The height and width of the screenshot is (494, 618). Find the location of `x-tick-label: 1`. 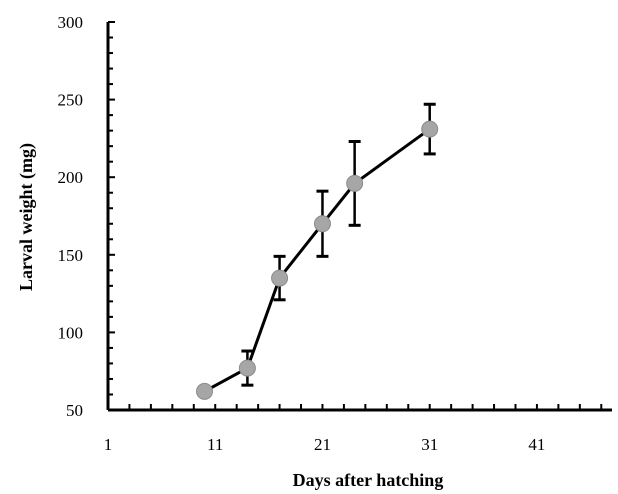

x-tick-label: 1 is located at coordinates (108, 444).